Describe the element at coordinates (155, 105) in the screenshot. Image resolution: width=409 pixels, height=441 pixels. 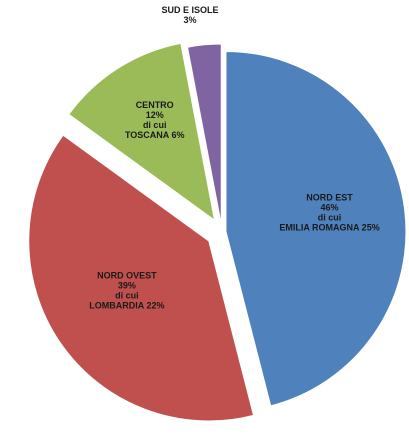
I see `label-name-centro: CENTRO` at that location.